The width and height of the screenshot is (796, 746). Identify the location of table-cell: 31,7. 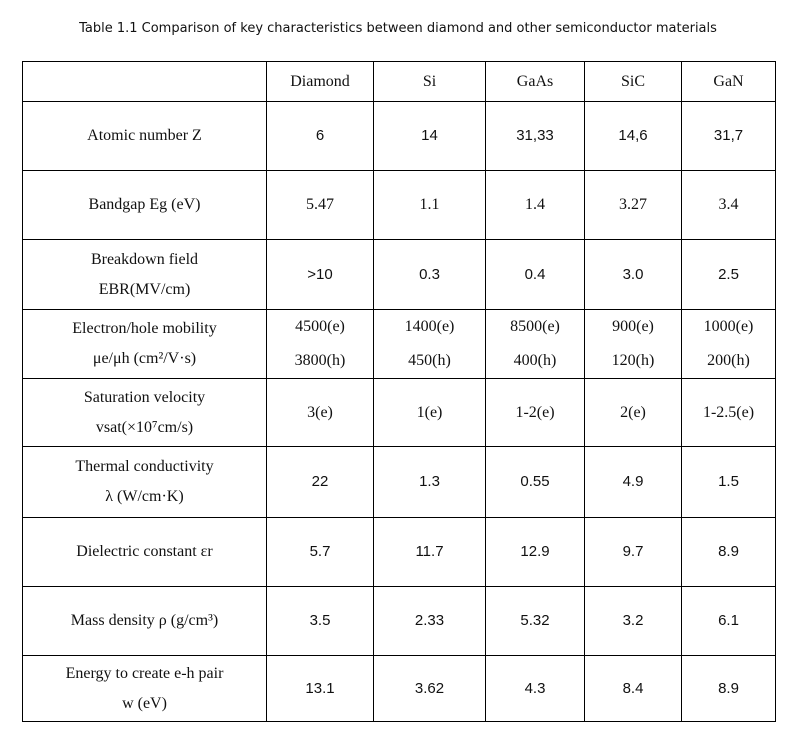
(728, 136).